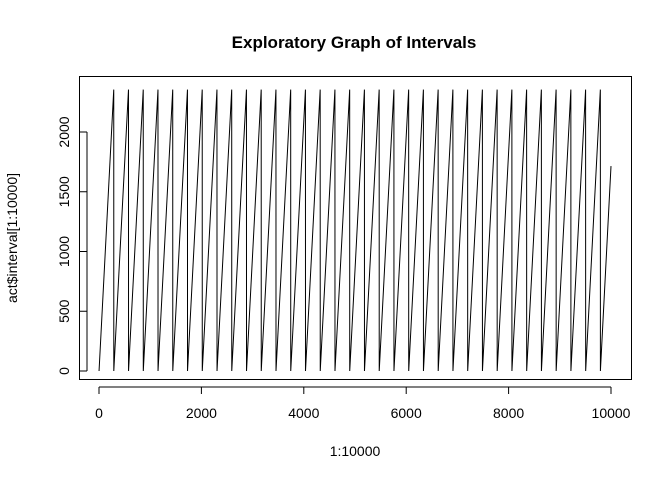 This screenshot has height=480, width=672. What do you see at coordinates (64, 191) in the screenshot?
I see `y-tick-label: 1500` at bounding box center [64, 191].